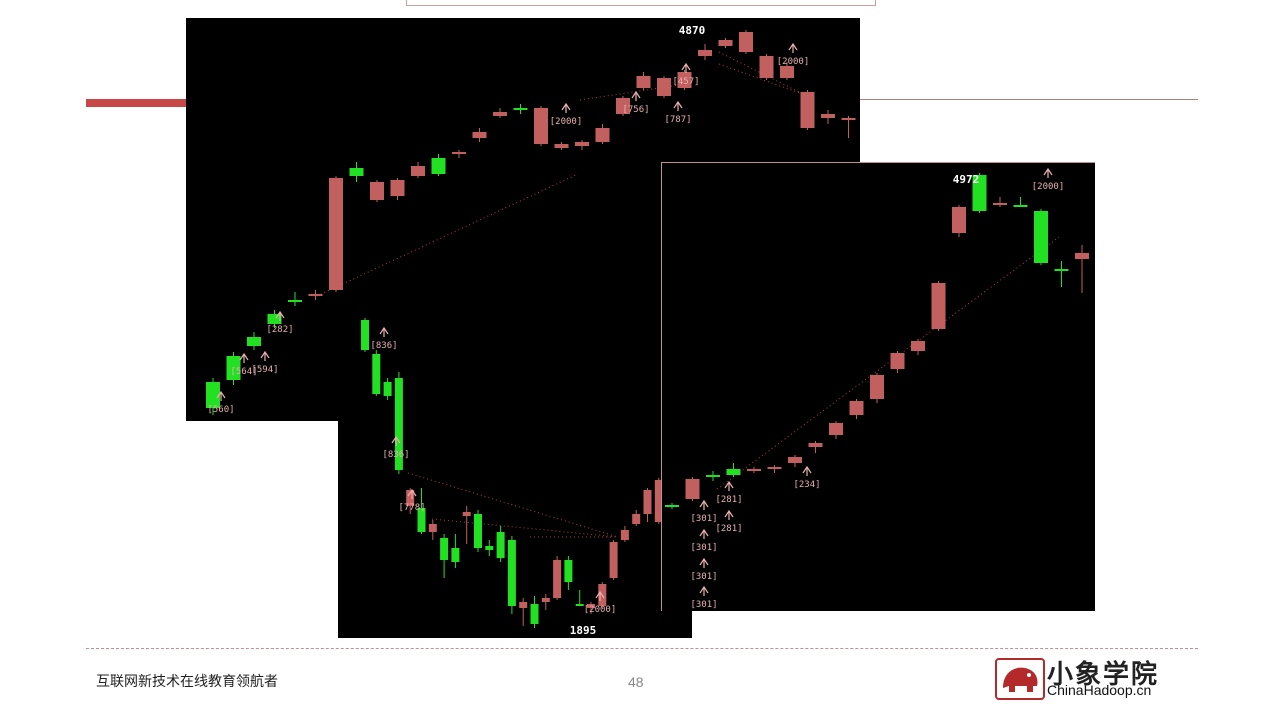  I want to click on annotation-label: [282], so click(279, 330).